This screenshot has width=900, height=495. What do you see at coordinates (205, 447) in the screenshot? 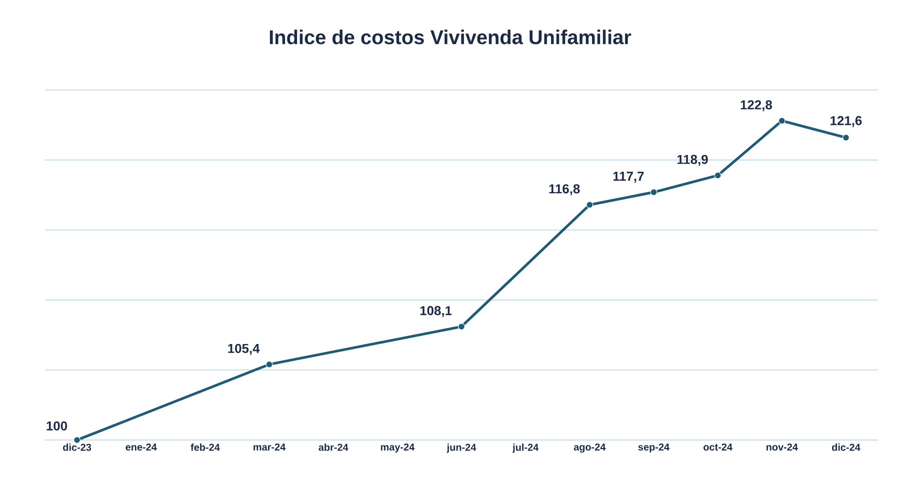
I see `x-tick-label: feb-24` at bounding box center [205, 447].